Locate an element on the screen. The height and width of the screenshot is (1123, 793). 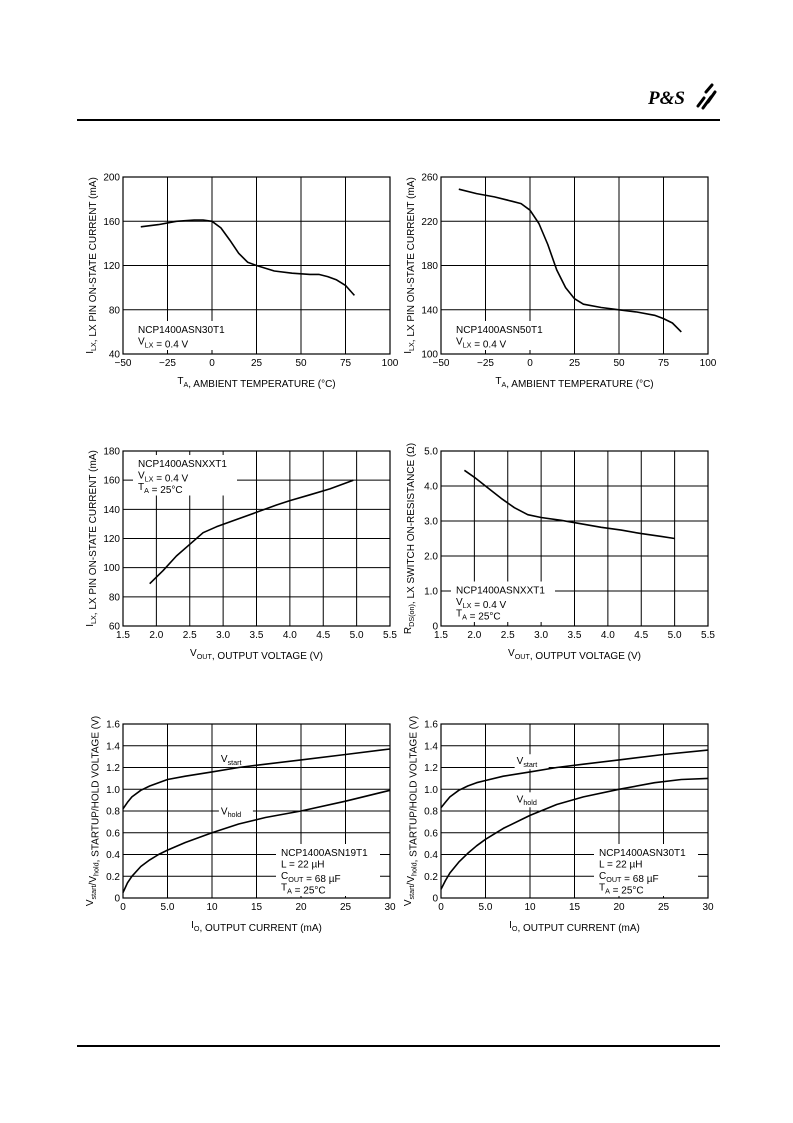
annotation-line-1: NCP1400ASN50T1 is located at coordinates (499, 330).